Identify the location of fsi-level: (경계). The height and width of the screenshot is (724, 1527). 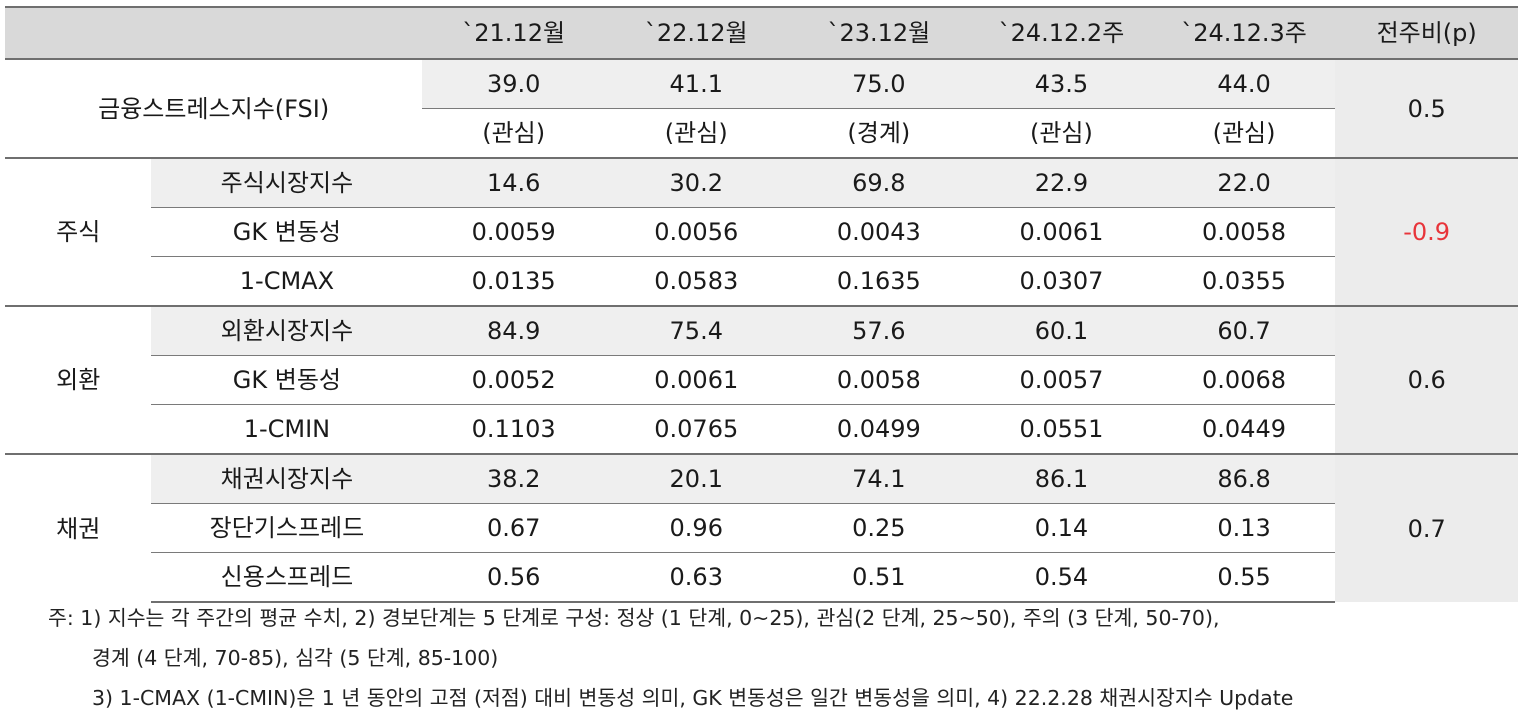
(879, 133).